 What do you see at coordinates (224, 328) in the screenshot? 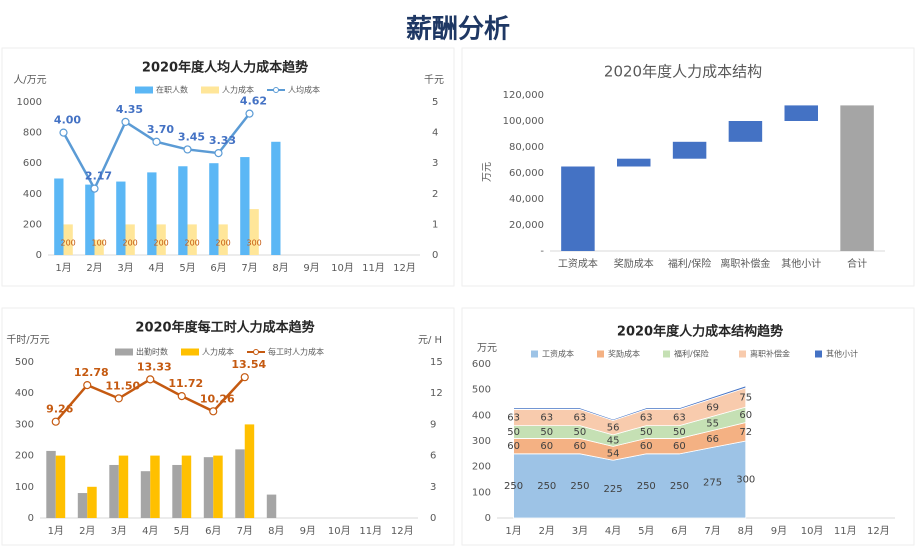
I see `chart-title: 2020年度每工时人力成本趋势` at bounding box center [224, 328].